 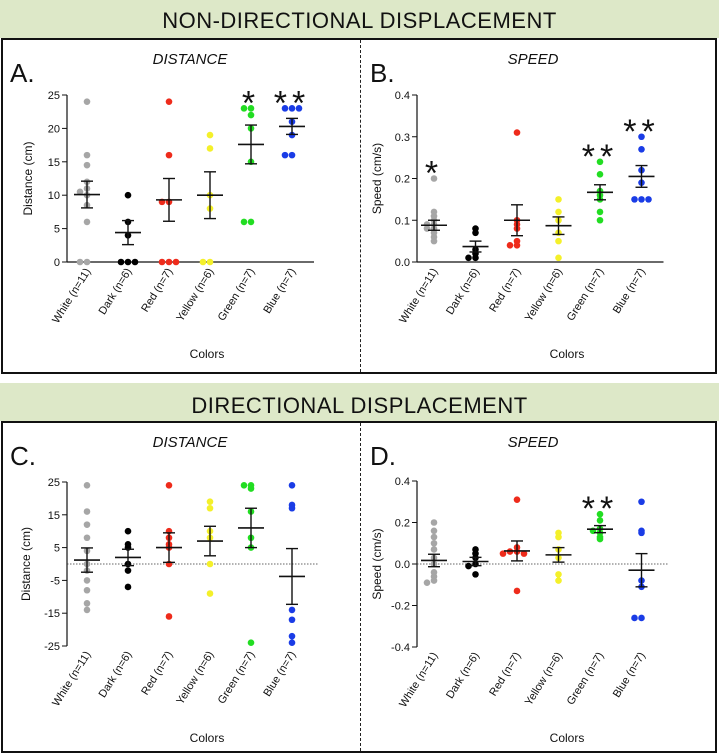 I want to click on panel-letter: C., so click(x=23, y=456).